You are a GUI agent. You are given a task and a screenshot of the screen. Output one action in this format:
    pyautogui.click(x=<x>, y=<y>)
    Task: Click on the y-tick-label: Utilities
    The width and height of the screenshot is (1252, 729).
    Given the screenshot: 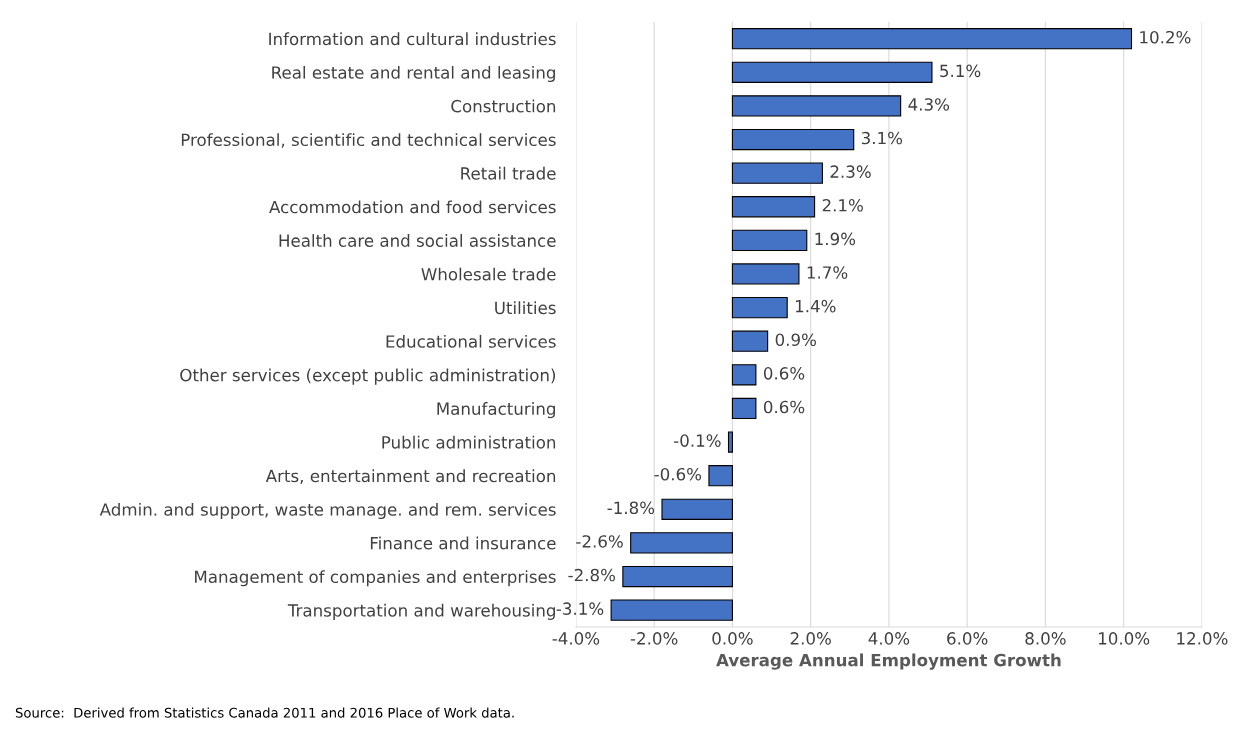 What is the action you would take?
    pyautogui.click(x=525, y=308)
    